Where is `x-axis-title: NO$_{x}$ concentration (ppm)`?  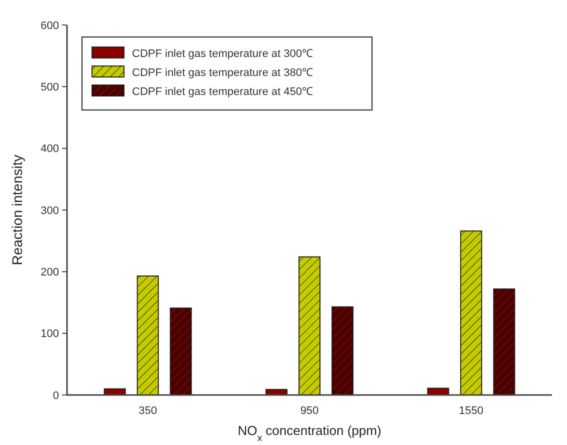
x-axis-title: NO$_{x}$ concentration (ppm) is located at coordinates (310, 433).